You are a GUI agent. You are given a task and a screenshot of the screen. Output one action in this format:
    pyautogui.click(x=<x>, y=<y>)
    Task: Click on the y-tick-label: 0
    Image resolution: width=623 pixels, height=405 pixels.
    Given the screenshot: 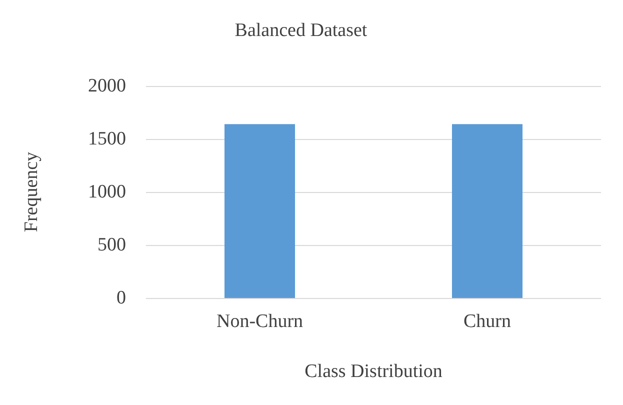 What is the action you would take?
    pyautogui.click(x=121, y=298)
    